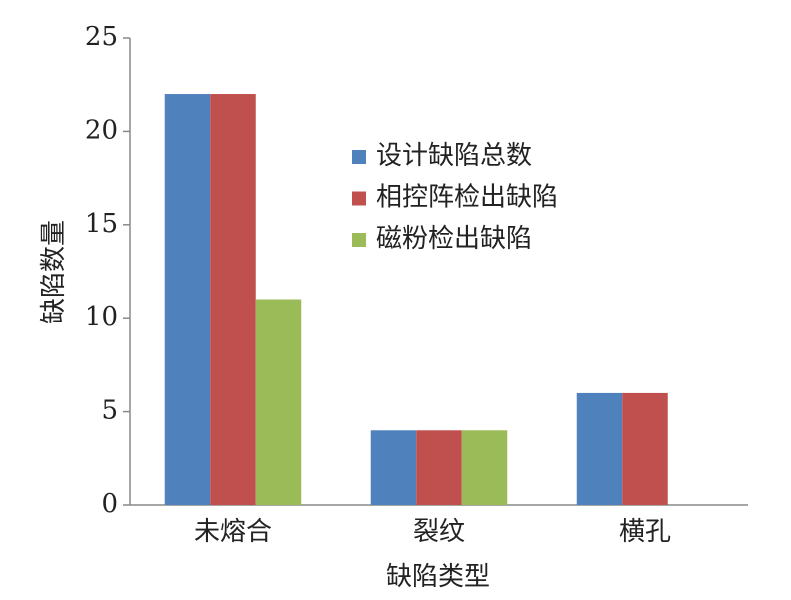  I want to click on legend-label: 相控阵检出缺陷, so click(467, 198).